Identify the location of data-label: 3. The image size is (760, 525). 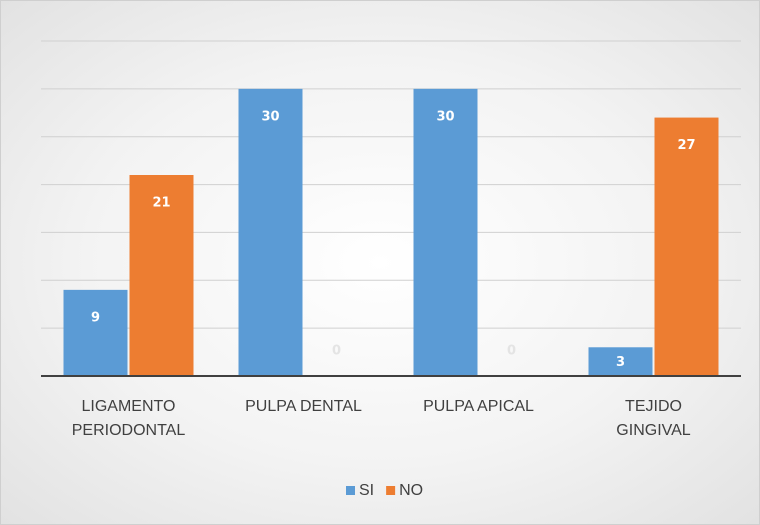
(620, 362).